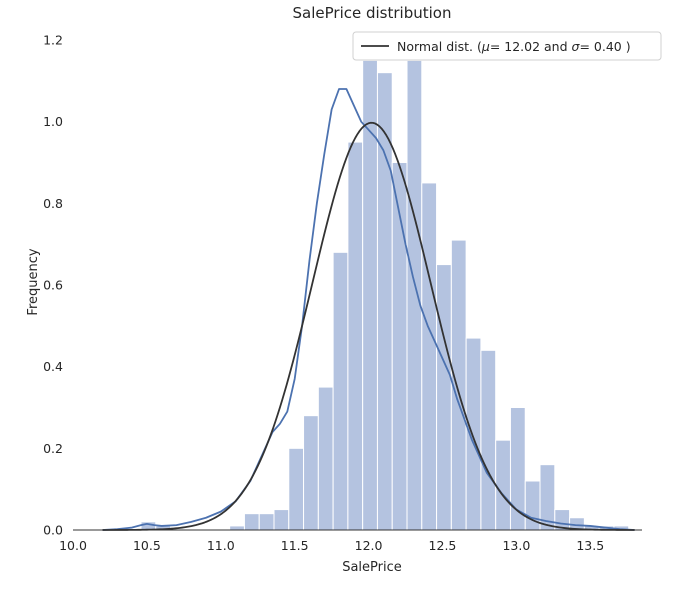 The height and width of the screenshot is (598, 700). Describe the element at coordinates (53, 203) in the screenshot. I see `y-tick-label: 0.8` at that location.